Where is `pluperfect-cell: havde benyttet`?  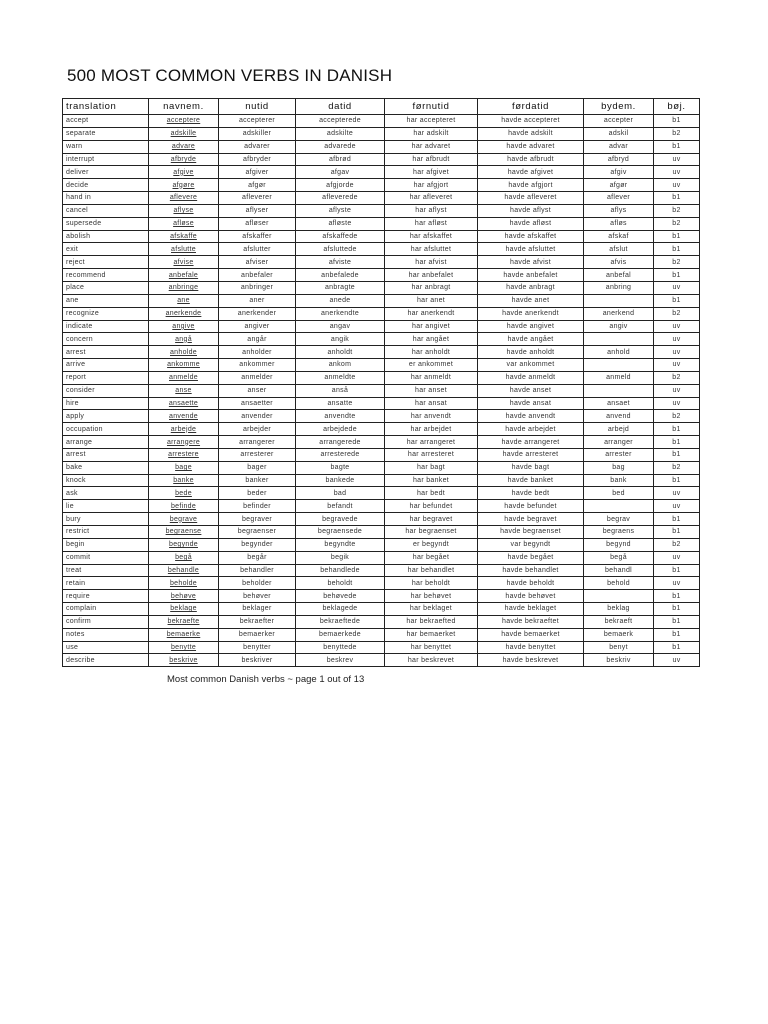 pluperfect-cell: havde benyttet is located at coordinates (530, 647).